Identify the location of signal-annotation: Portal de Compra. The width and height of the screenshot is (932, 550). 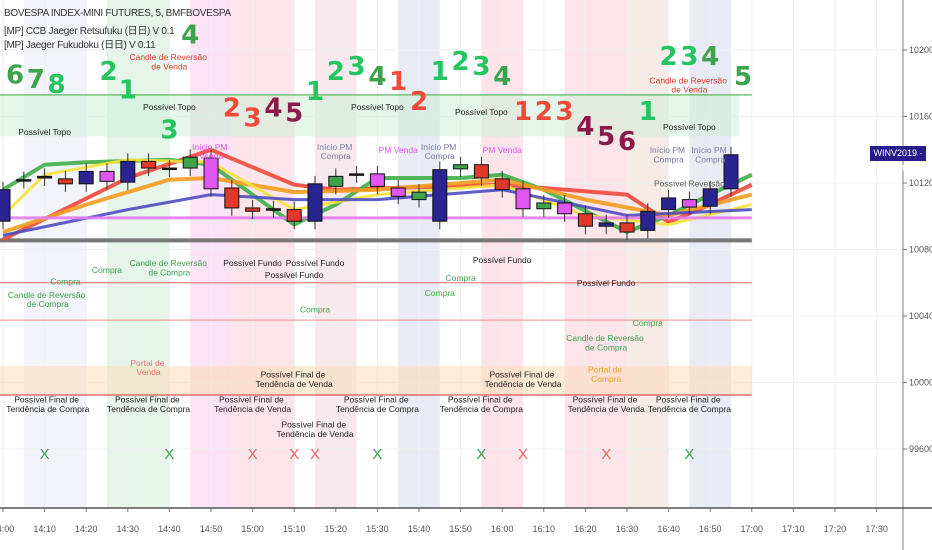
(606, 374).